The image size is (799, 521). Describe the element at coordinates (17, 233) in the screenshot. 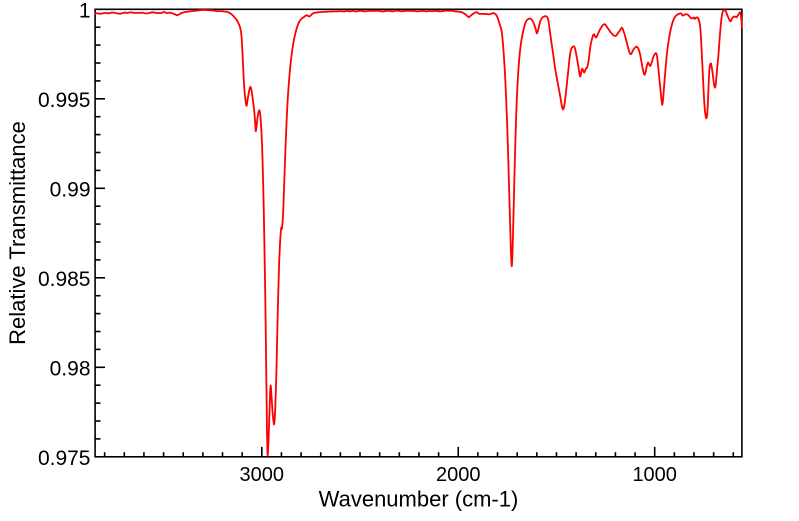

I see `svg-text: Relative Transmittance` at that location.